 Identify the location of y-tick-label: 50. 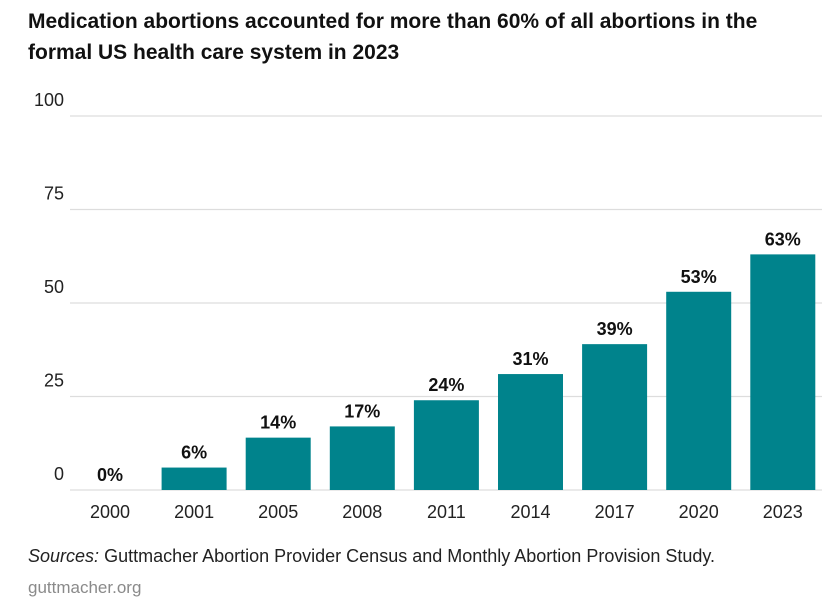
(54, 287).